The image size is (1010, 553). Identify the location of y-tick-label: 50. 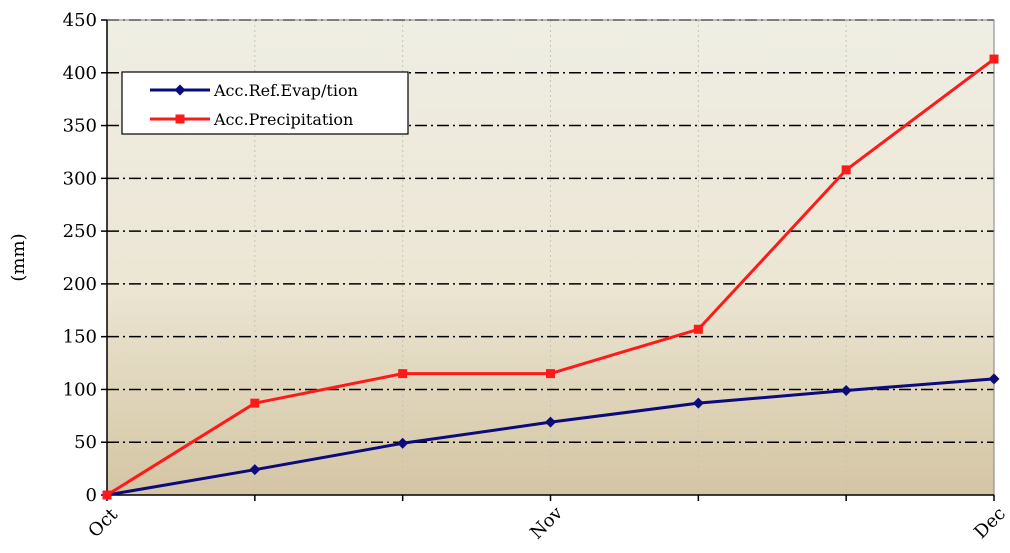
(85, 442).